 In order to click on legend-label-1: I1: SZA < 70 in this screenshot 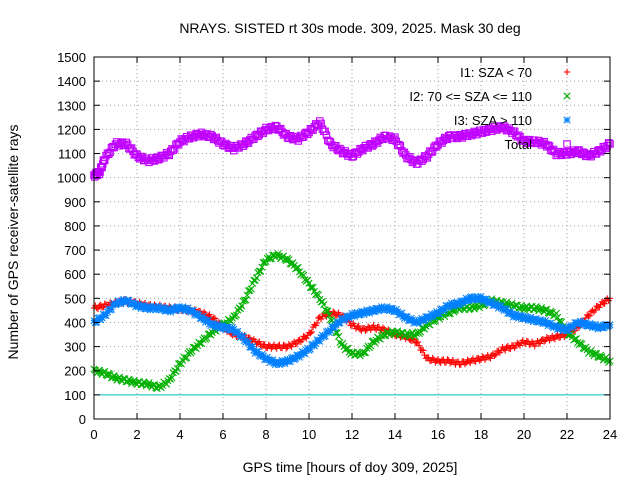, I will do `click(496, 72)`.